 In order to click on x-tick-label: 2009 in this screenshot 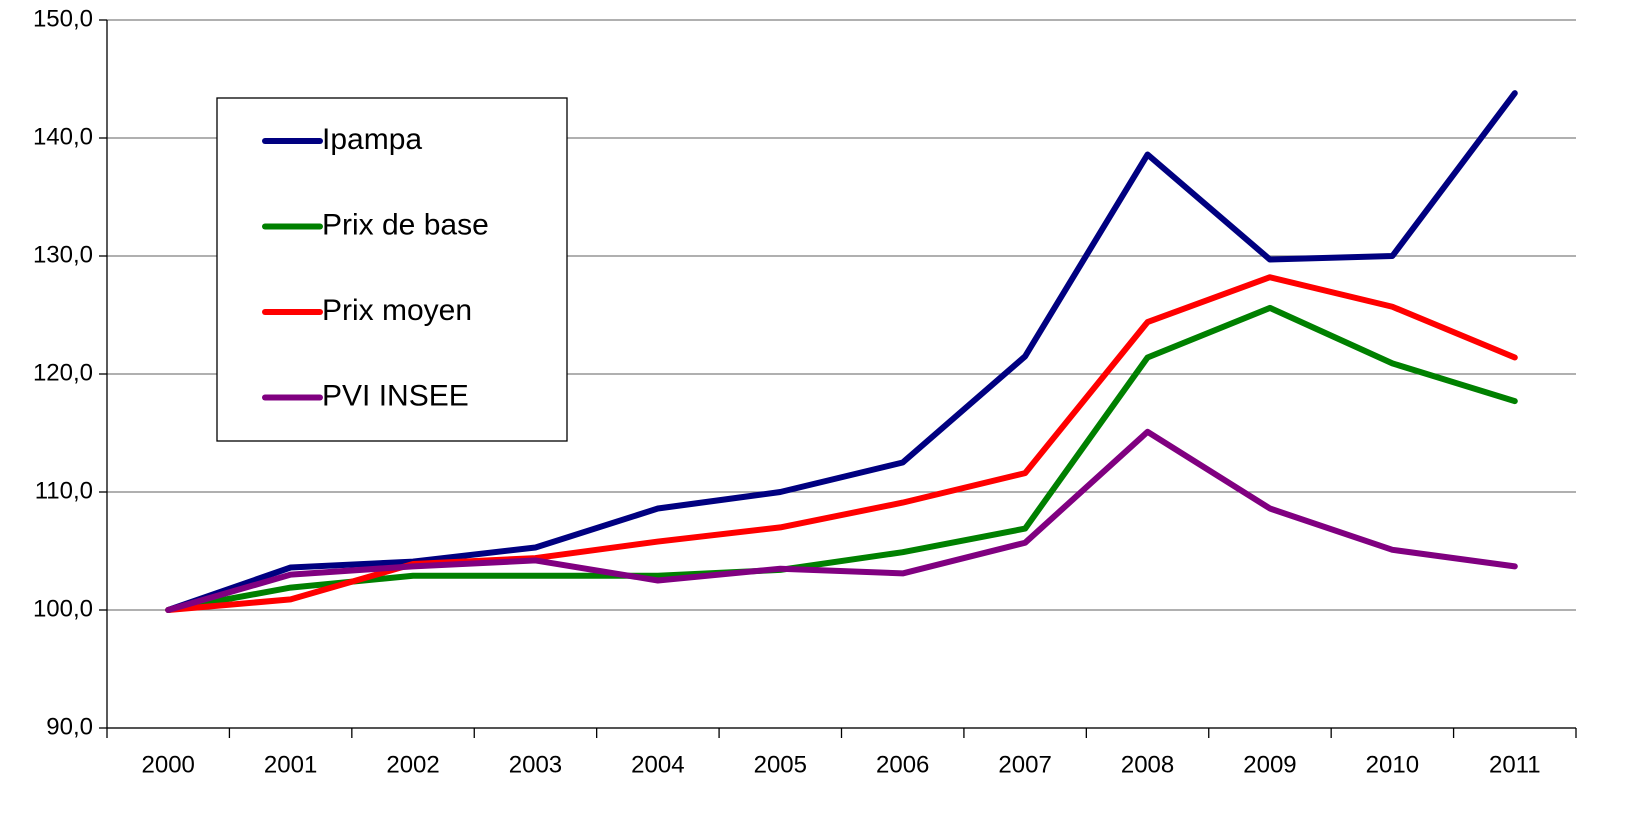, I will do `click(1269, 764)`.